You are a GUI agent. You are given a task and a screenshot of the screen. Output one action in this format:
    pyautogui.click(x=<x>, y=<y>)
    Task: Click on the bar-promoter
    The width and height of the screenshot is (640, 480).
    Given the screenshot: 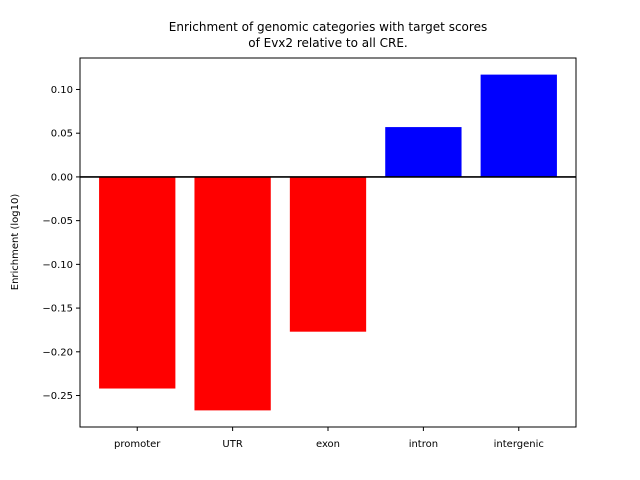 What is the action you would take?
    pyautogui.click(x=137, y=282)
    